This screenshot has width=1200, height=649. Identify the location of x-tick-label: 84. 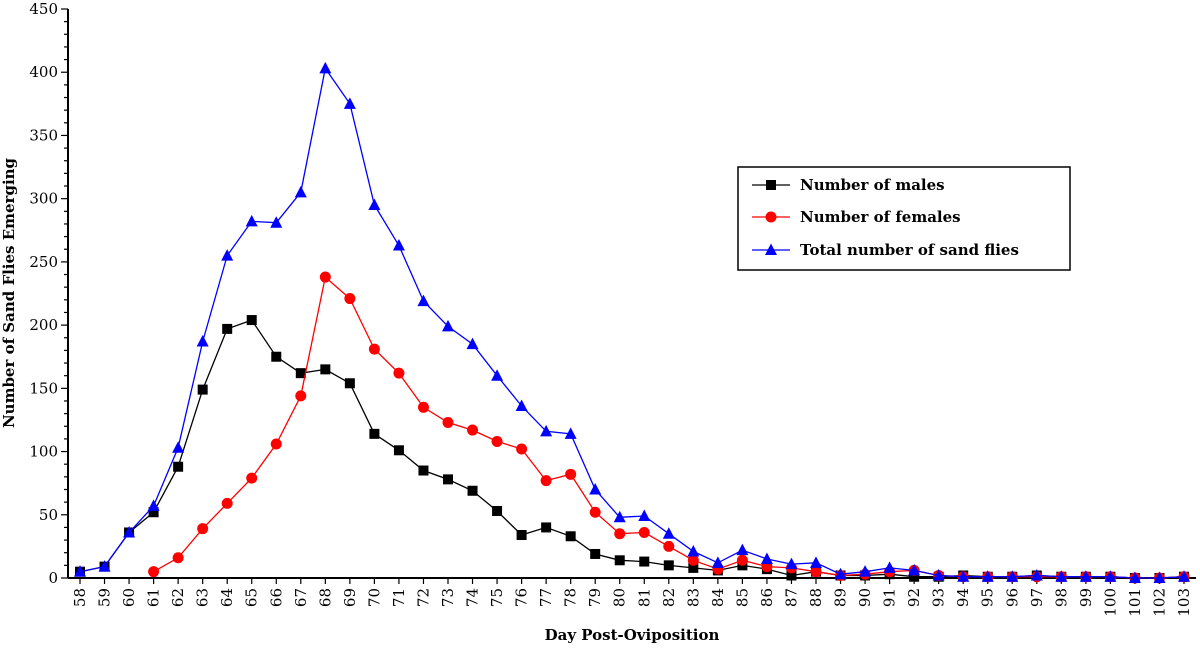
(718, 597).